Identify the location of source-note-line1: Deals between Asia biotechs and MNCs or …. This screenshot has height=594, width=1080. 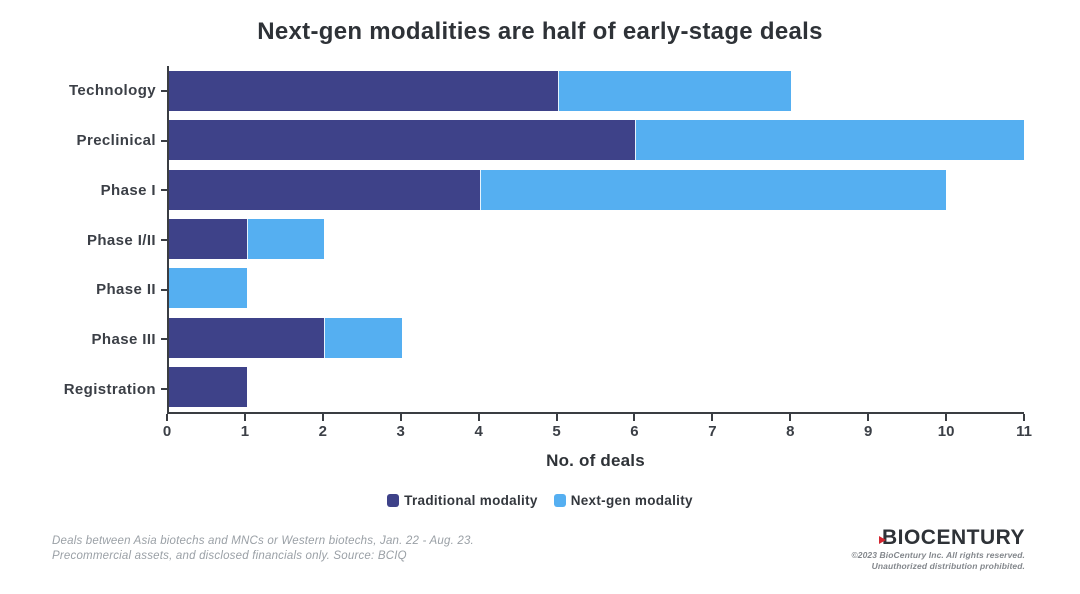
(263, 541).